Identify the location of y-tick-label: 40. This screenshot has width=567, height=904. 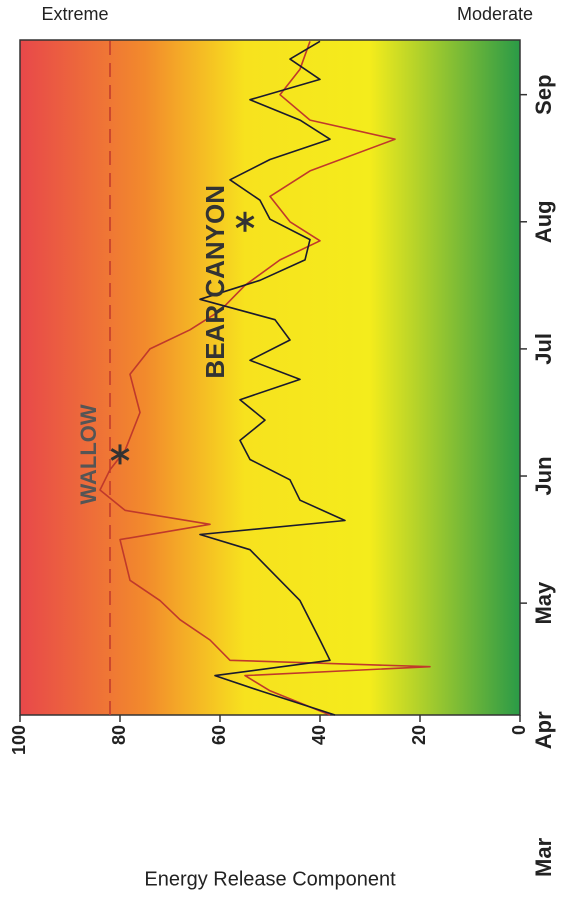
(319, 735).